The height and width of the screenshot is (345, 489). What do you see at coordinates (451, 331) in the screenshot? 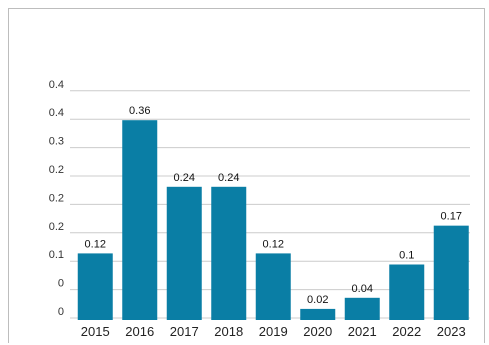
I see `x-tick-label: 2023` at bounding box center [451, 331].